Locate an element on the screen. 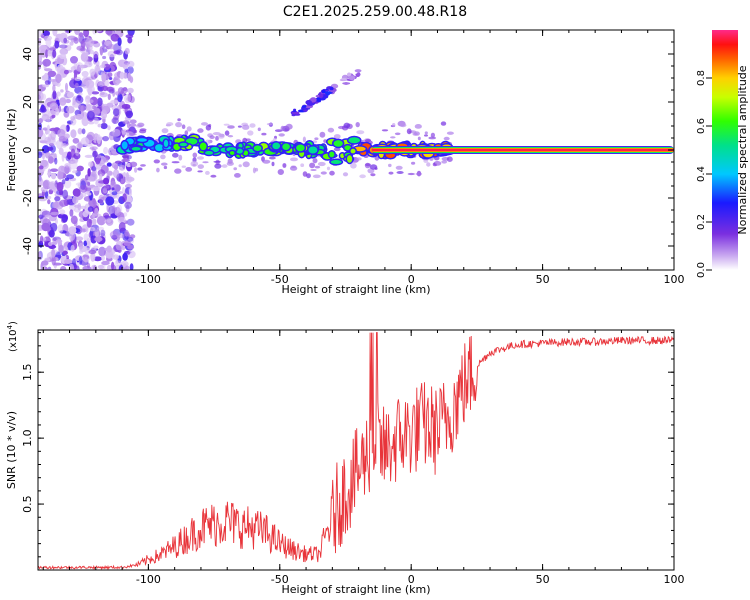  y-tick-label: -20 is located at coordinates (27, 198).